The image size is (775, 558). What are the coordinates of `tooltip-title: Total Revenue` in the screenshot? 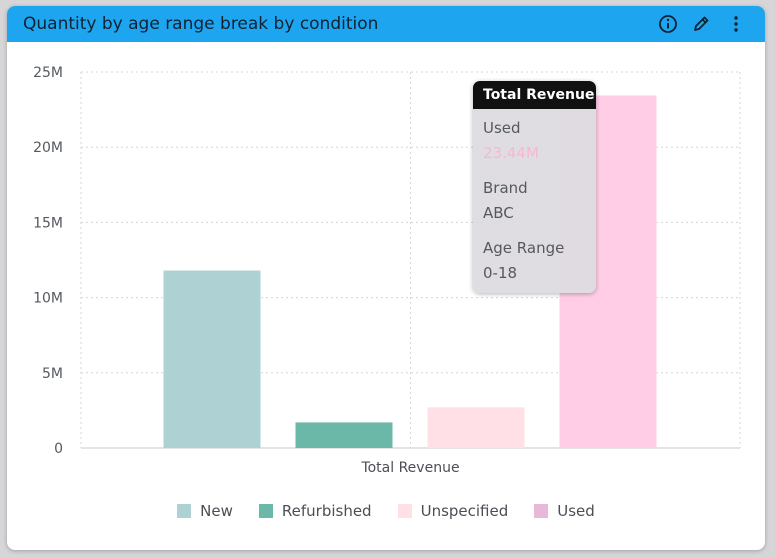 It's located at (534, 95).